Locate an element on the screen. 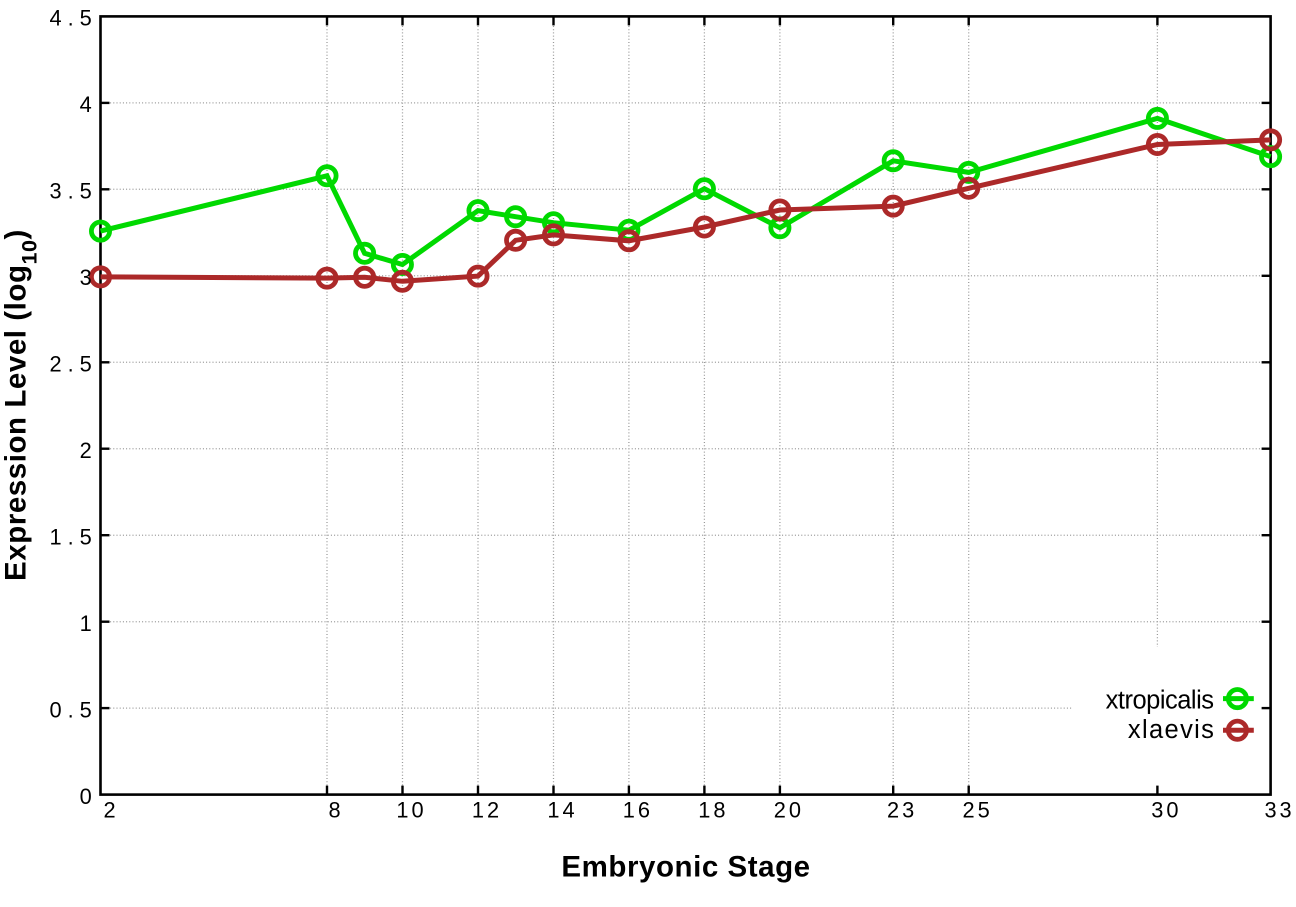 This screenshot has height=907, width=1296. svg-text: xtropicalis is located at coordinates (1160, 700).